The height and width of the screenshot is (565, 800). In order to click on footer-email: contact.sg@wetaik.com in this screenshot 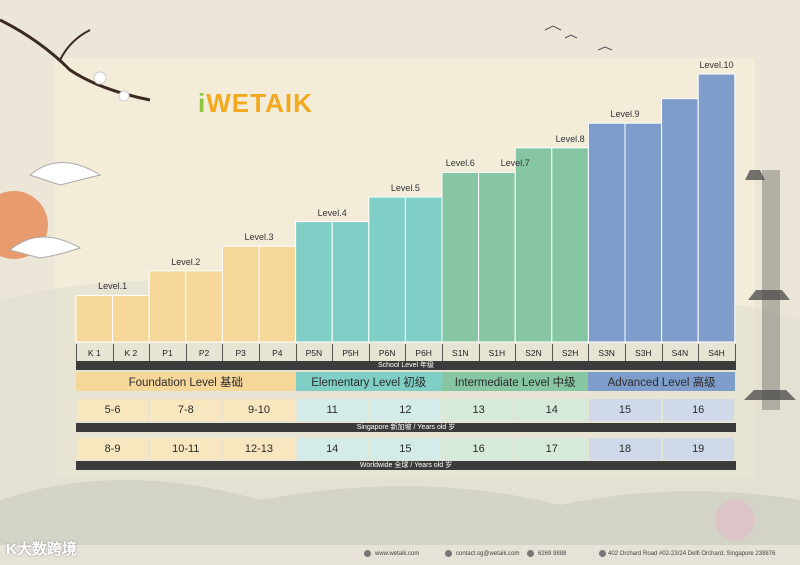, I will do `click(488, 554)`.